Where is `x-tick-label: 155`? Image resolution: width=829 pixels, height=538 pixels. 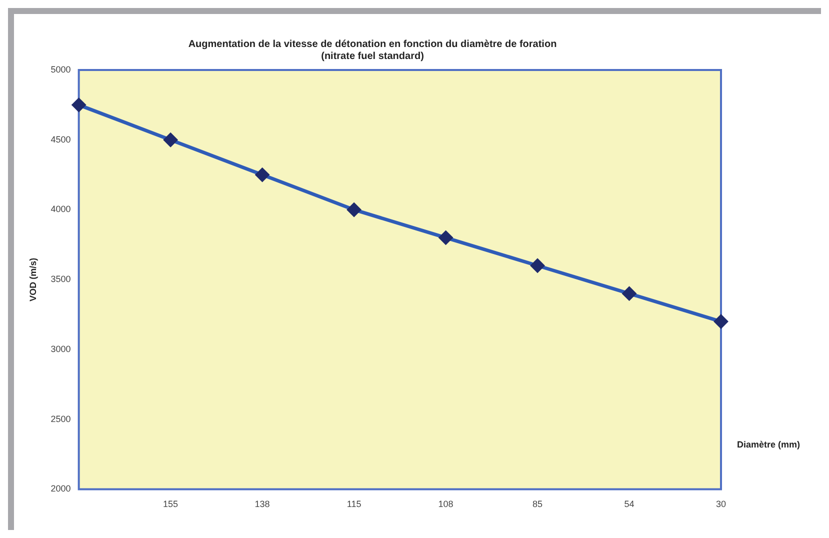 x-tick-label: 155 is located at coordinates (170, 504).